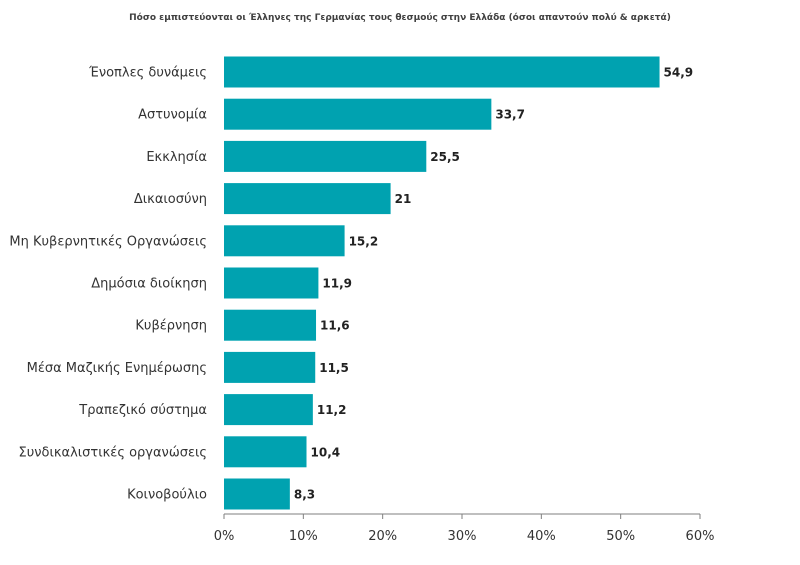  I want to click on value-label: 21, so click(403, 199).